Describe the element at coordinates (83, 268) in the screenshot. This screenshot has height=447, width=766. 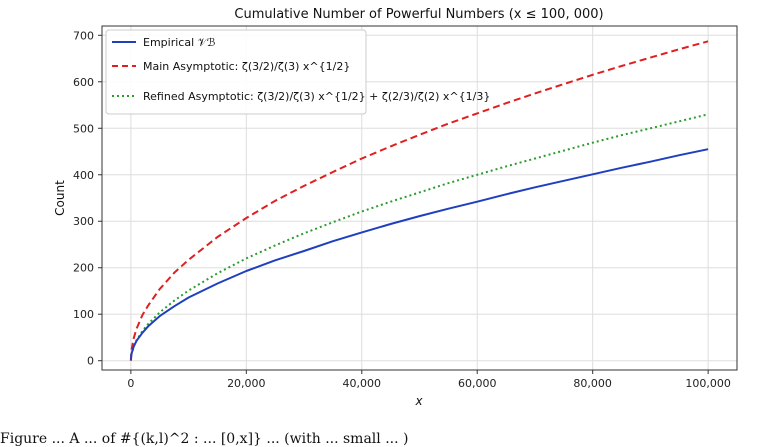
I see `y-tick-label: 200` at that location.